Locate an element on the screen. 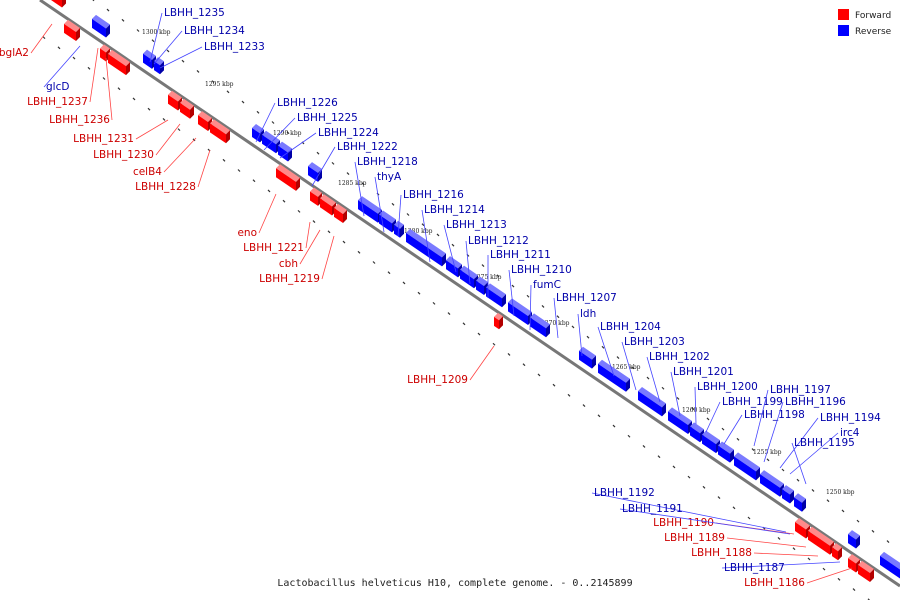 This screenshot has width=900, height=600. reverse-gene-label: irc4 is located at coordinates (850, 433).